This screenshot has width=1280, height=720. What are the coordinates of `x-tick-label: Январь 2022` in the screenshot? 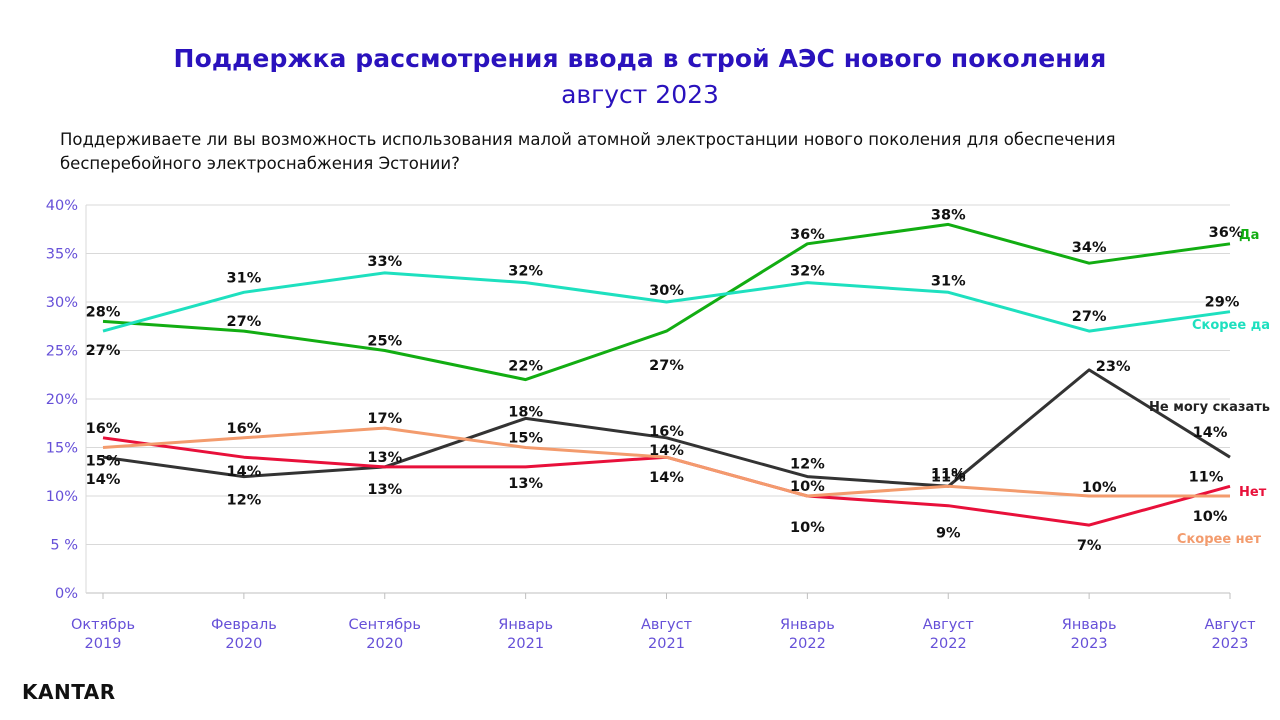 It's located at (807, 634).